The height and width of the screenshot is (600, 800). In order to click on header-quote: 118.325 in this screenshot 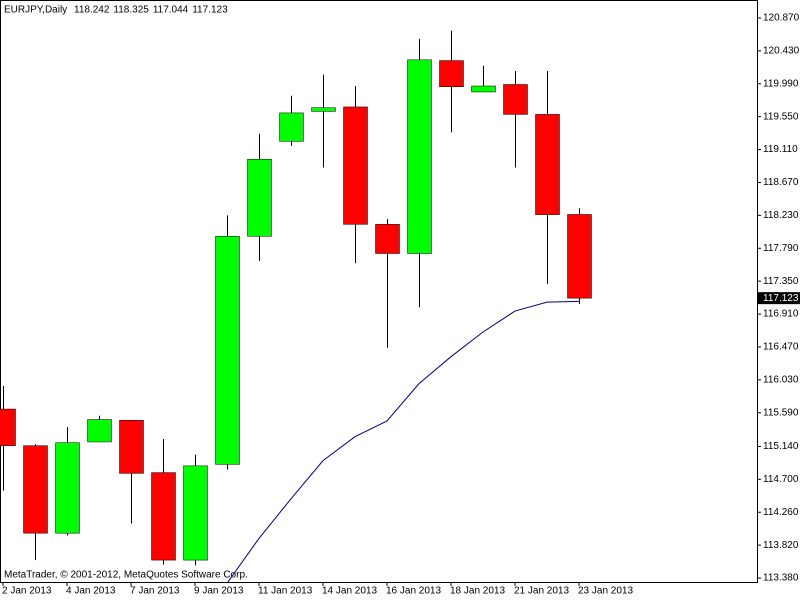, I will do `click(131, 10)`.